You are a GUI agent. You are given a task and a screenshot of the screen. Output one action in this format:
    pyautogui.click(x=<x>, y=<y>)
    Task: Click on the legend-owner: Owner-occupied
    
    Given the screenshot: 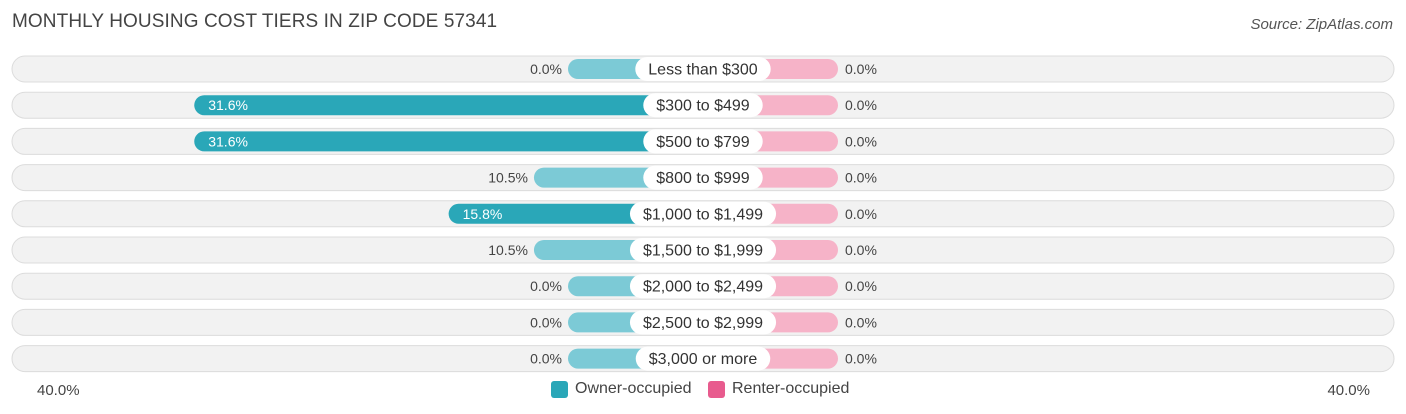 What is the action you would take?
    pyautogui.click(x=621, y=389)
    